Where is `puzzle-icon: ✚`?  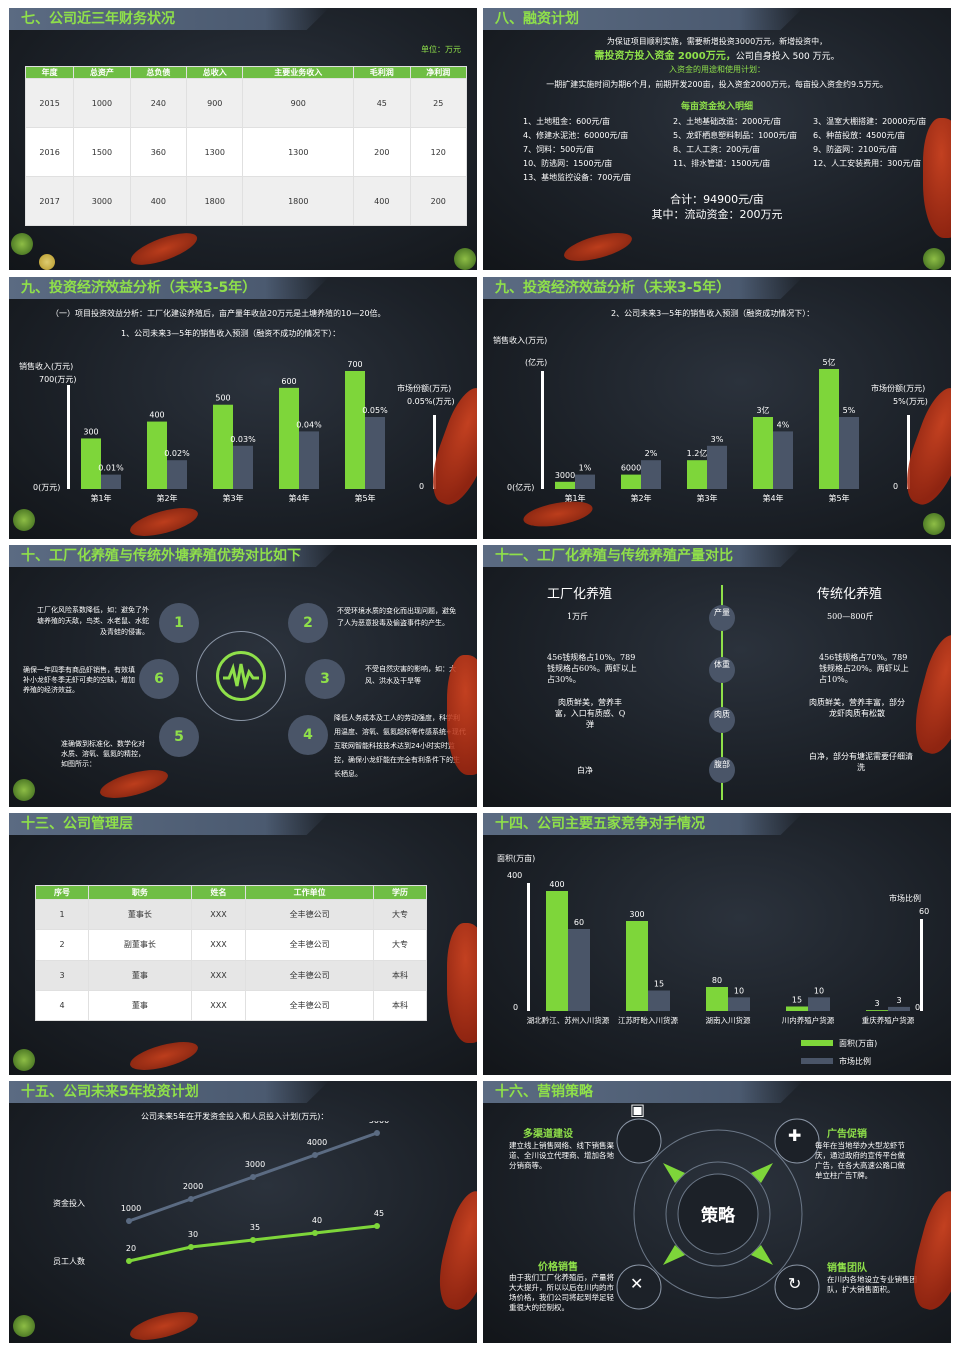 puzzle-icon: ✚ is located at coordinates (795, 1135).